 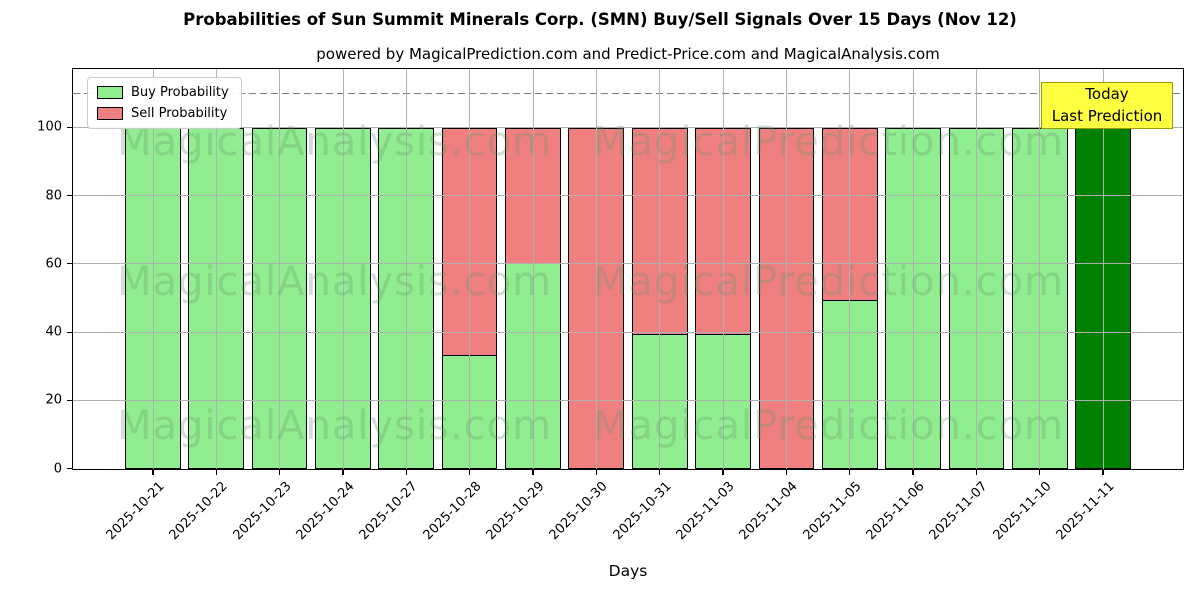 I want to click on legend-label-sell: Sell Probability, so click(x=179, y=113).